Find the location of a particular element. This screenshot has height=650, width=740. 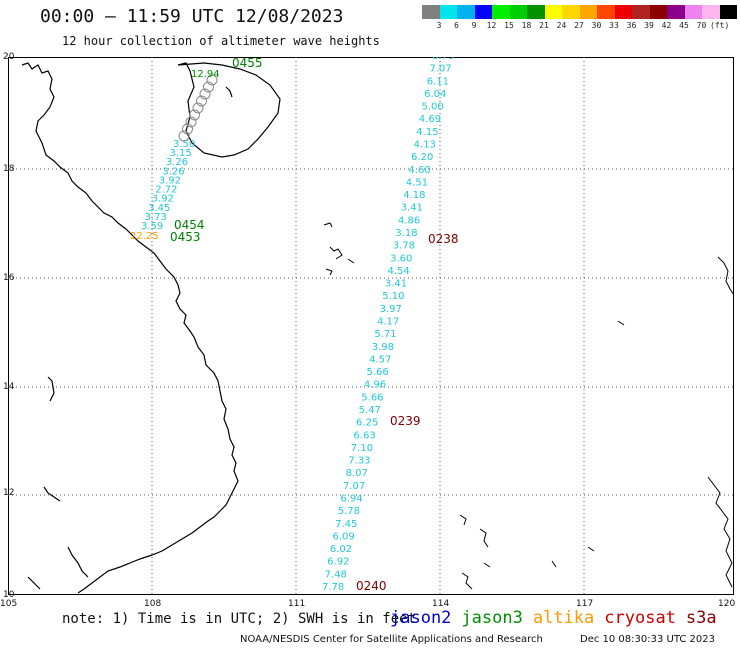

wave-height-value: 6.25 is located at coordinates (367, 423).